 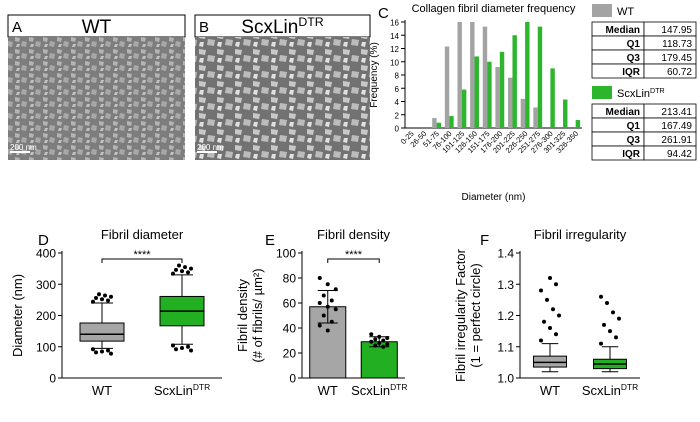 I want to click on image-title-base: WT, so click(x=97, y=27).